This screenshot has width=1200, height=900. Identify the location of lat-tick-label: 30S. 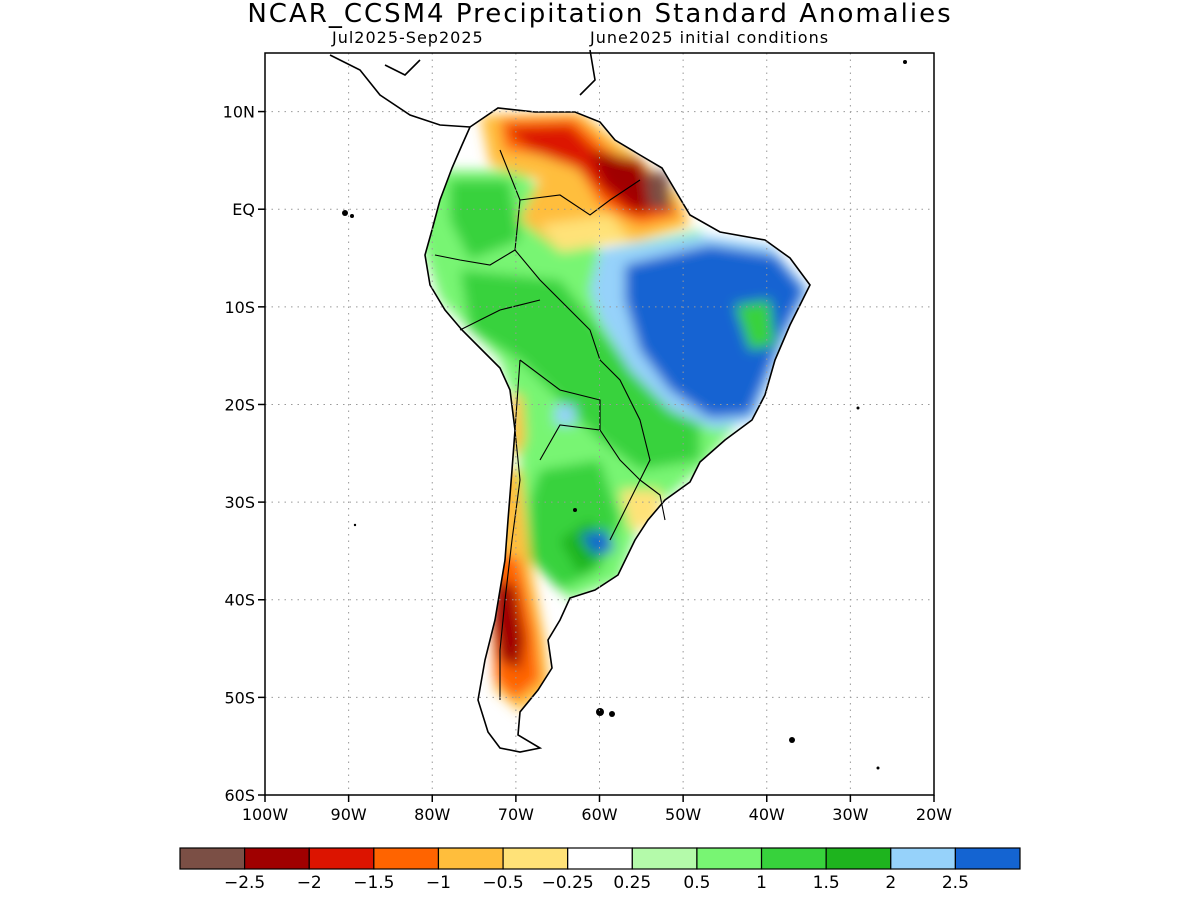
(239, 502).